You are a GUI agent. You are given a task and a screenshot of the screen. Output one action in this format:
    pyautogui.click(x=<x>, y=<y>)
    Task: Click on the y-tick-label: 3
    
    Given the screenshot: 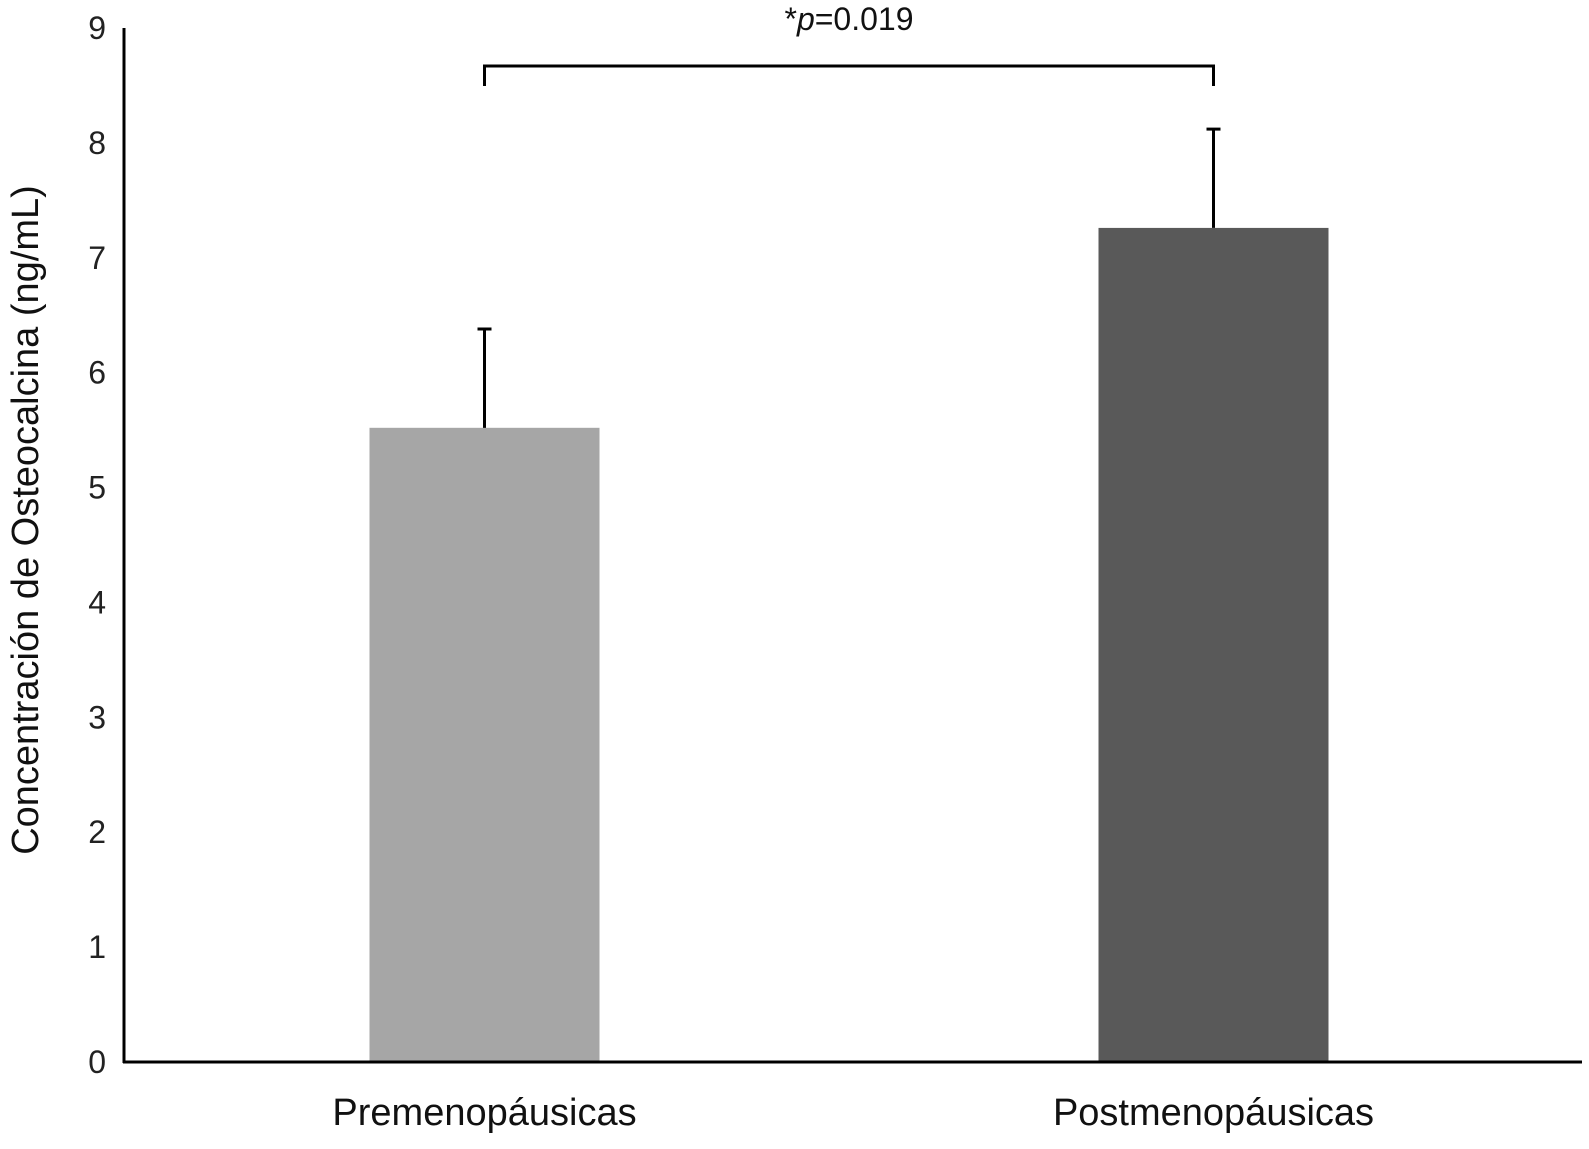 What is the action you would take?
    pyautogui.click(x=97, y=717)
    